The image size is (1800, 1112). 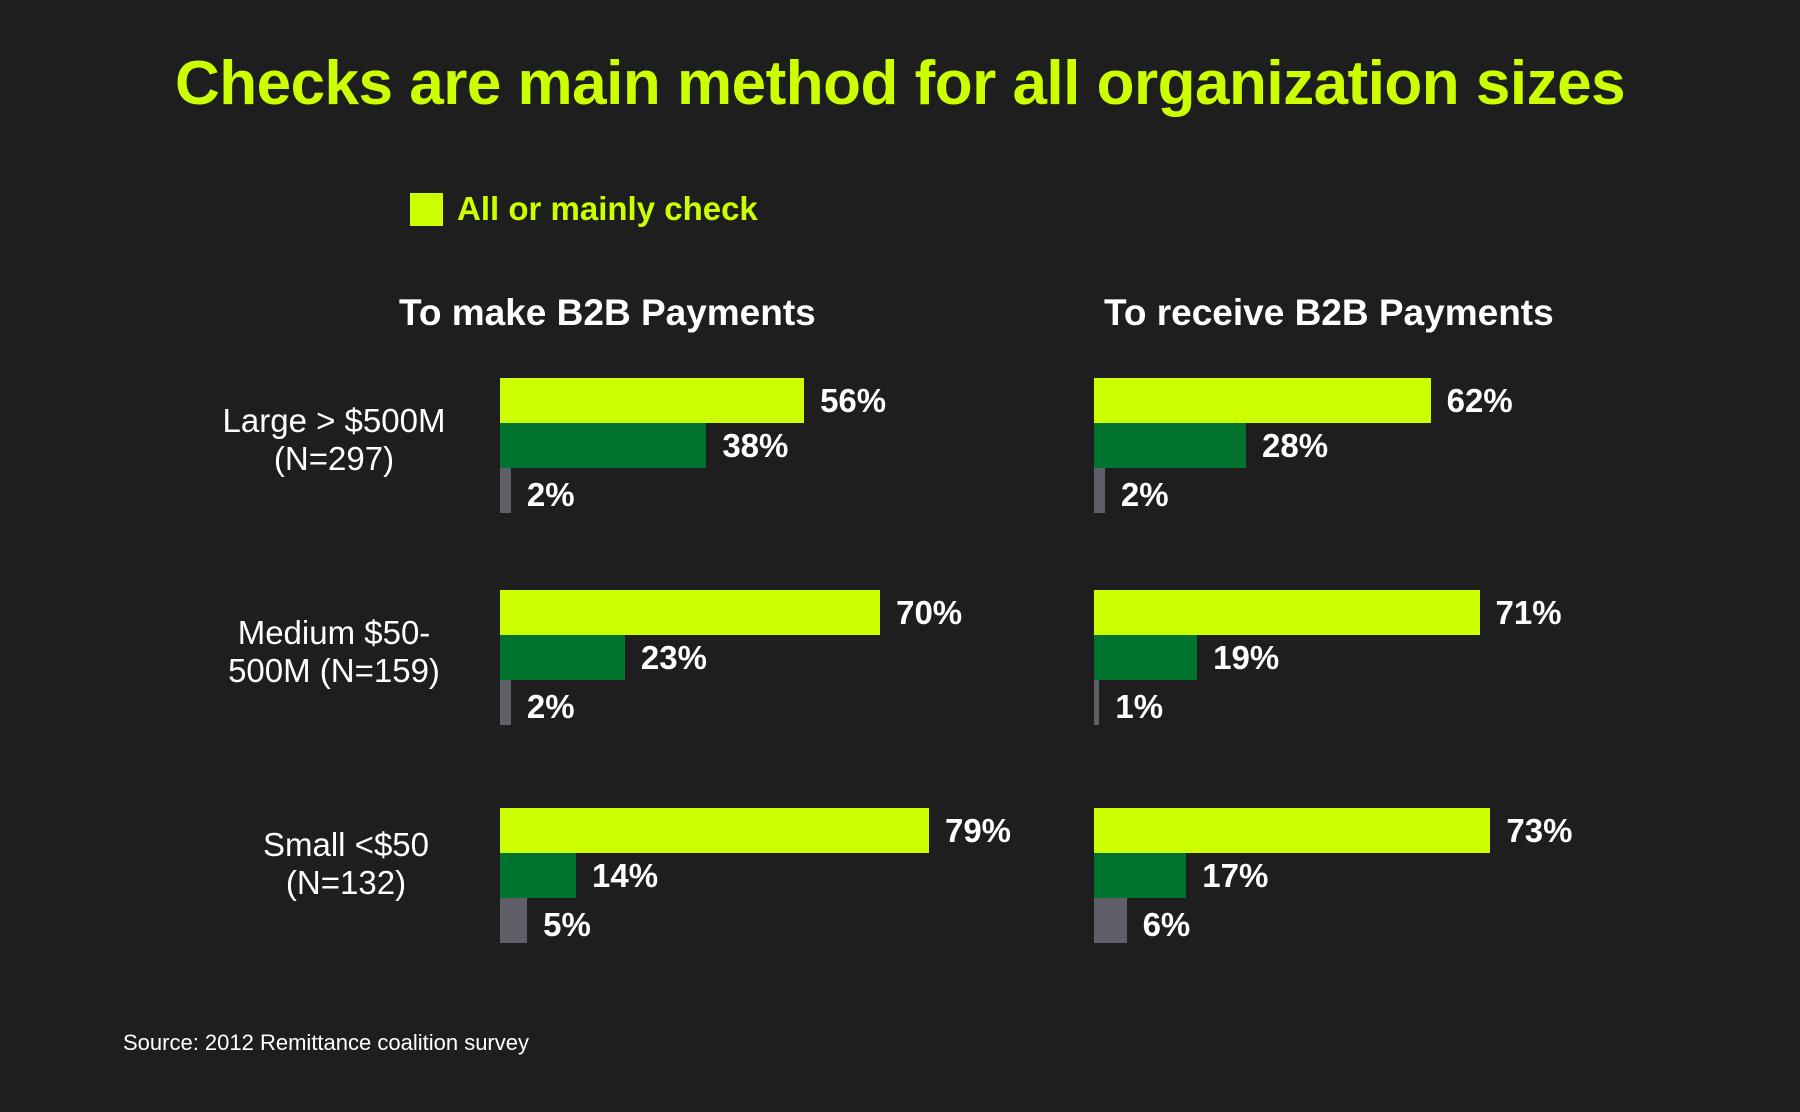 What do you see at coordinates (334, 632) in the screenshot?
I see `group-label-line1: Medium $50-` at bounding box center [334, 632].